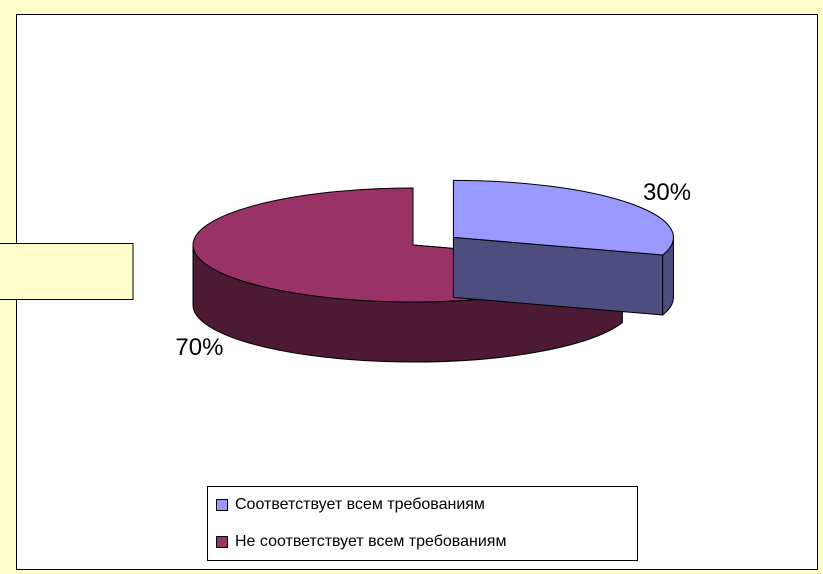  Describe the element at coordinates (370, 541) in the screenshot. I see `legend-label: Не соответствует всем требованиям` at that location.